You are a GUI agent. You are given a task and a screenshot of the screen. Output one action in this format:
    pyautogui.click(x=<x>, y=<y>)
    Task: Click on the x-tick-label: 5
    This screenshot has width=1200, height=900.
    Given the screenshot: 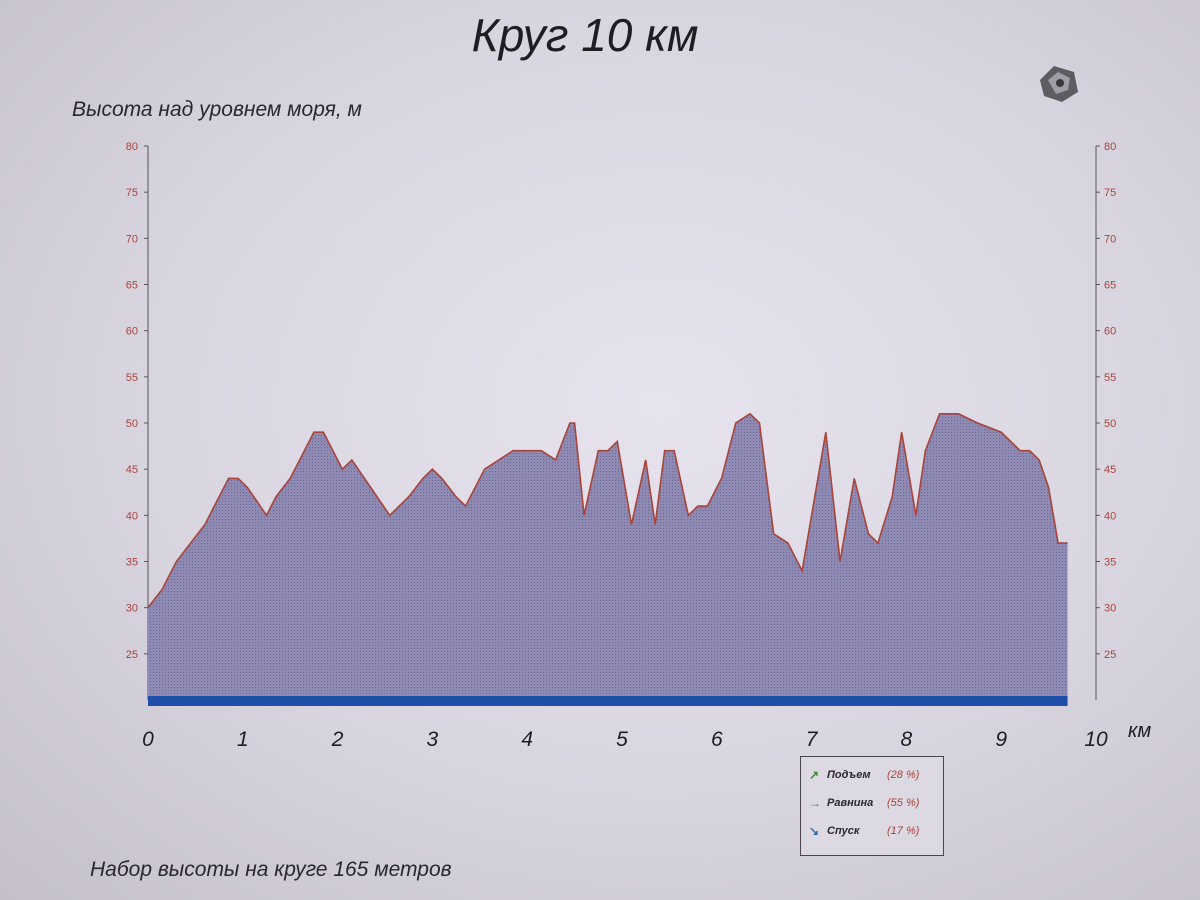 What is the action you would take?
    pyautogui.click(x=622, y=739)
    